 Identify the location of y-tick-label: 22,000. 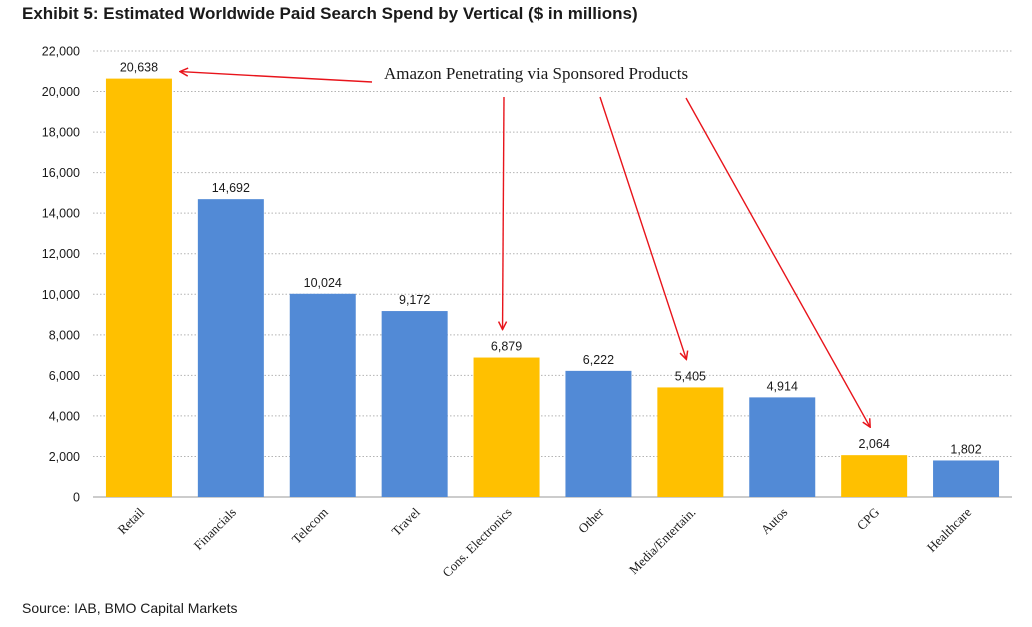
(61, 52).